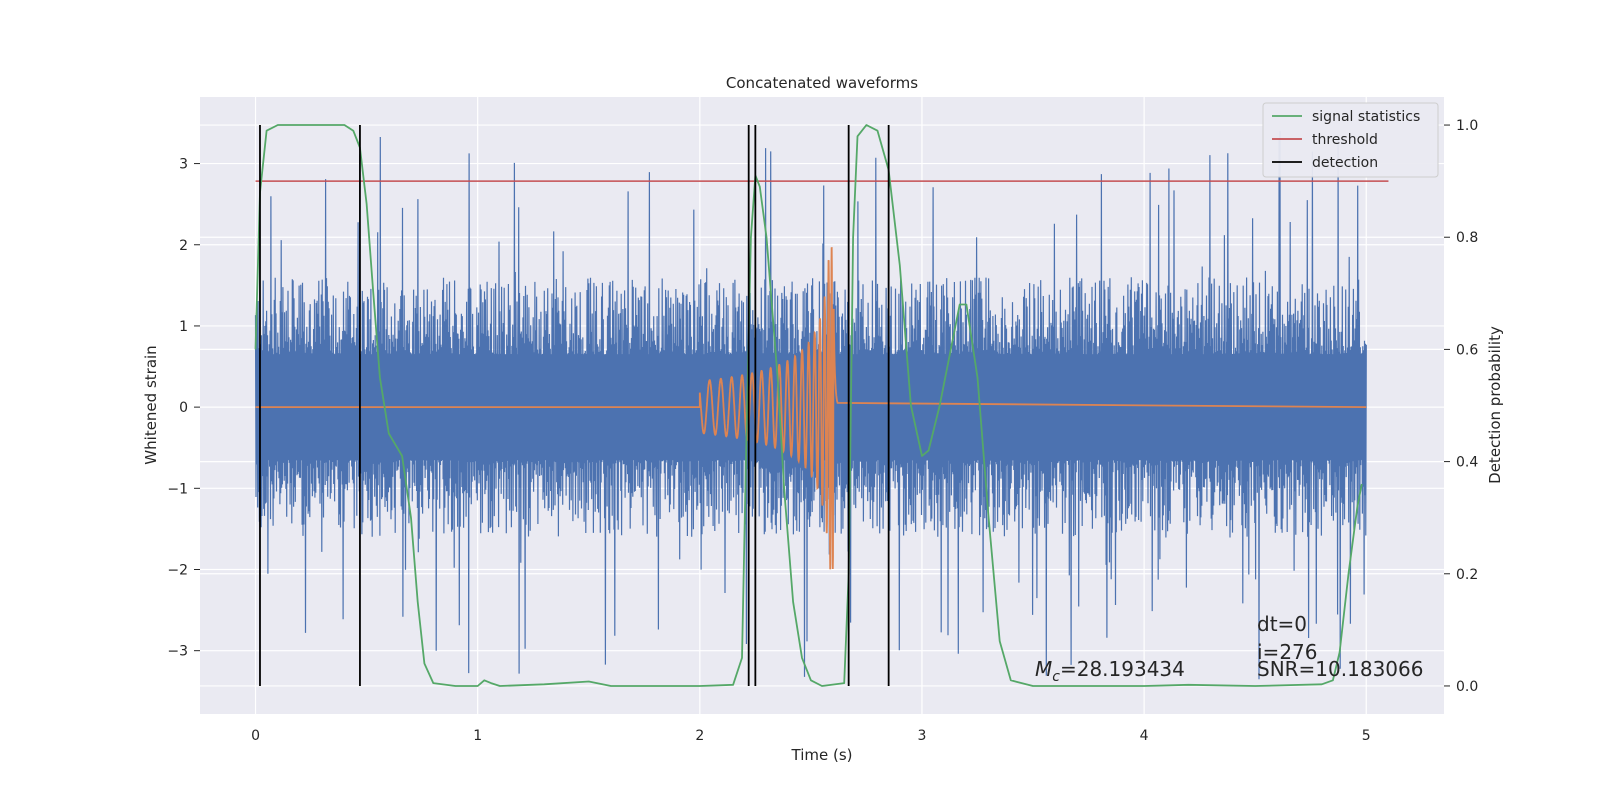  Describe the element at coordinates (1340, 669) in the screenshot. I see `annotation-snr: SNR=10.183066` at that location.